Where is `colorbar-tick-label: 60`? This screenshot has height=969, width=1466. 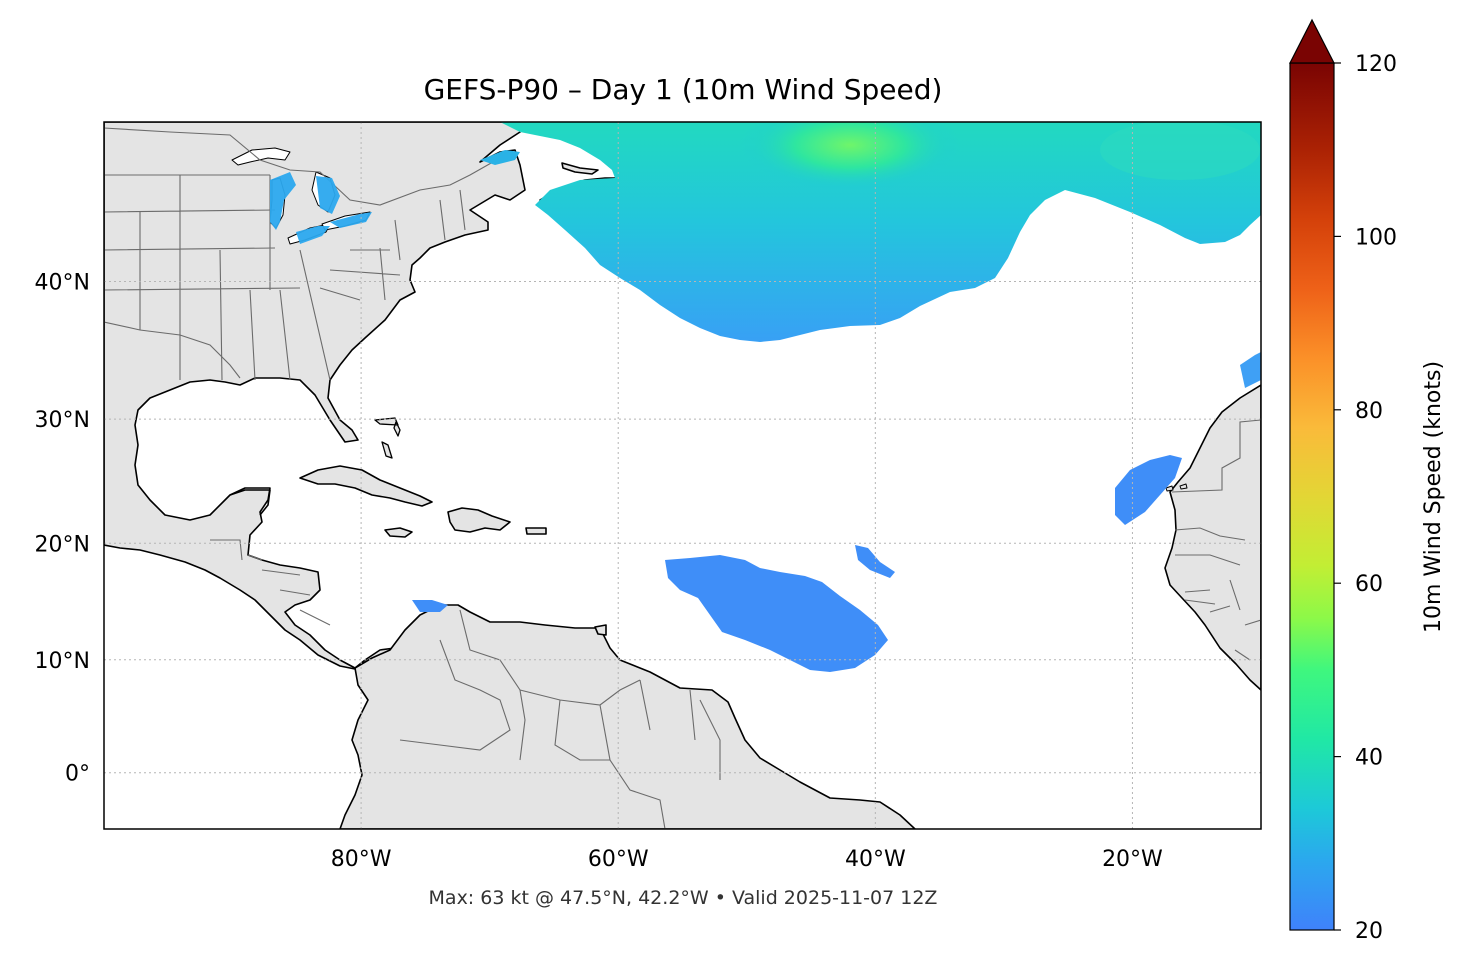
colorbar-tick-label: 60 is located at coordinates (1369, 584).